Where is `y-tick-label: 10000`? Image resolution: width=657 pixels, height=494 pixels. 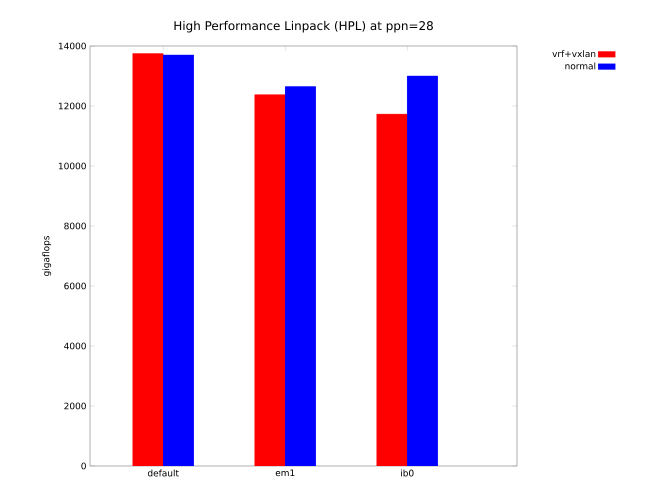 y-tick-label: 10000 is located at coordinates (72, 166).